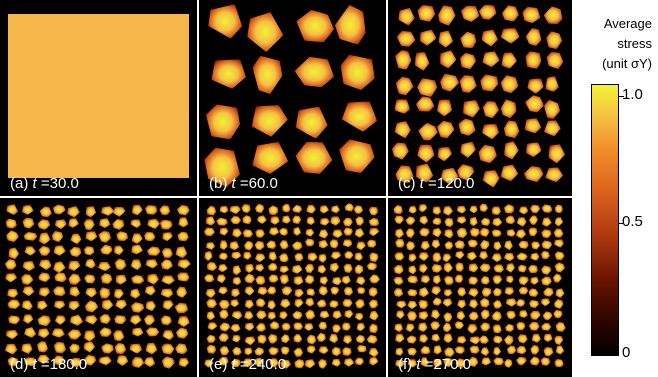 The height and width of the screenshot is (377, 658). What do you see at coordinates (621, 223) in the screenshot?
I see `colorbar-tick-mid` at bounding box center [621, 223].